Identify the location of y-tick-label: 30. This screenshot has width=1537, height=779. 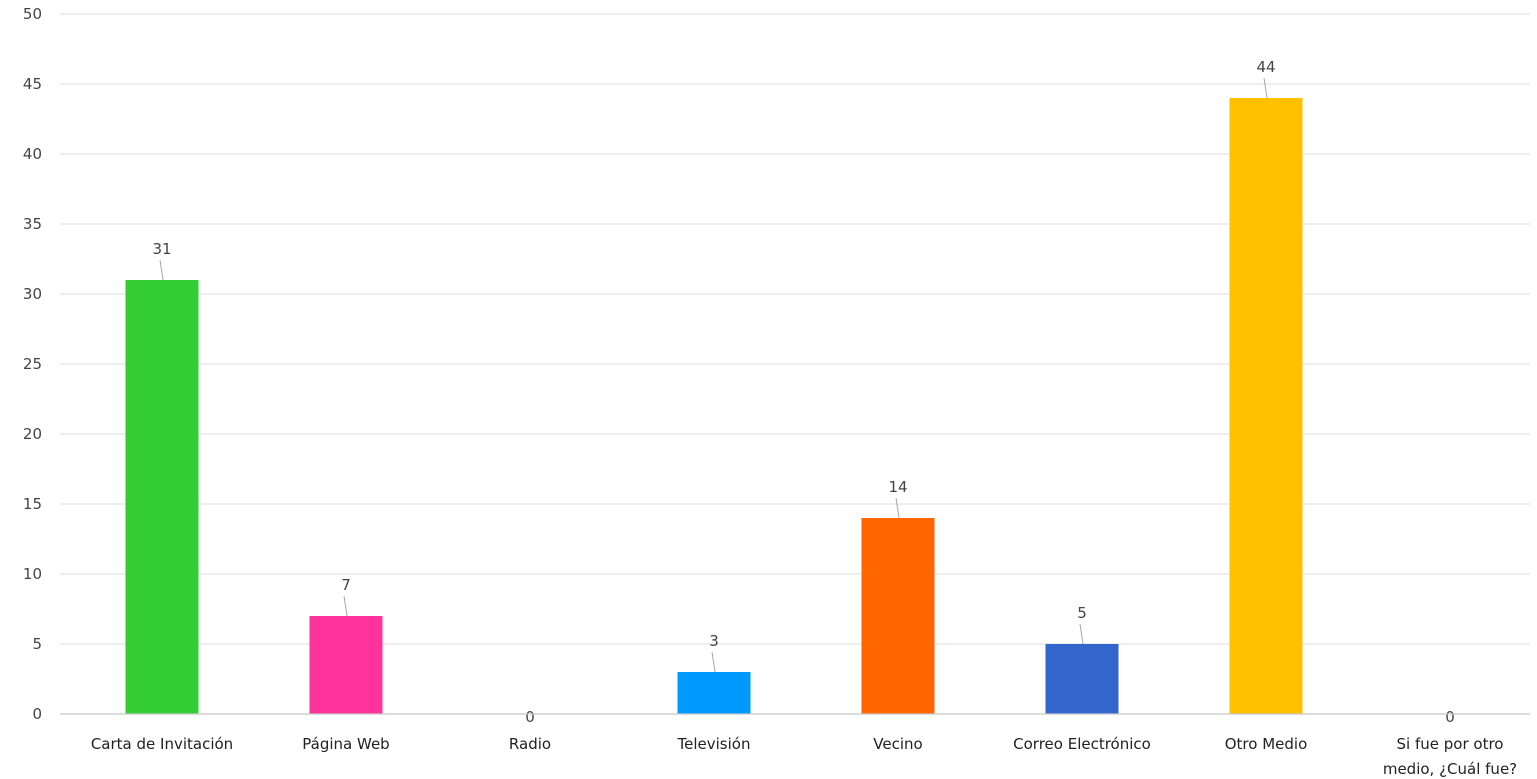
(32, 294).